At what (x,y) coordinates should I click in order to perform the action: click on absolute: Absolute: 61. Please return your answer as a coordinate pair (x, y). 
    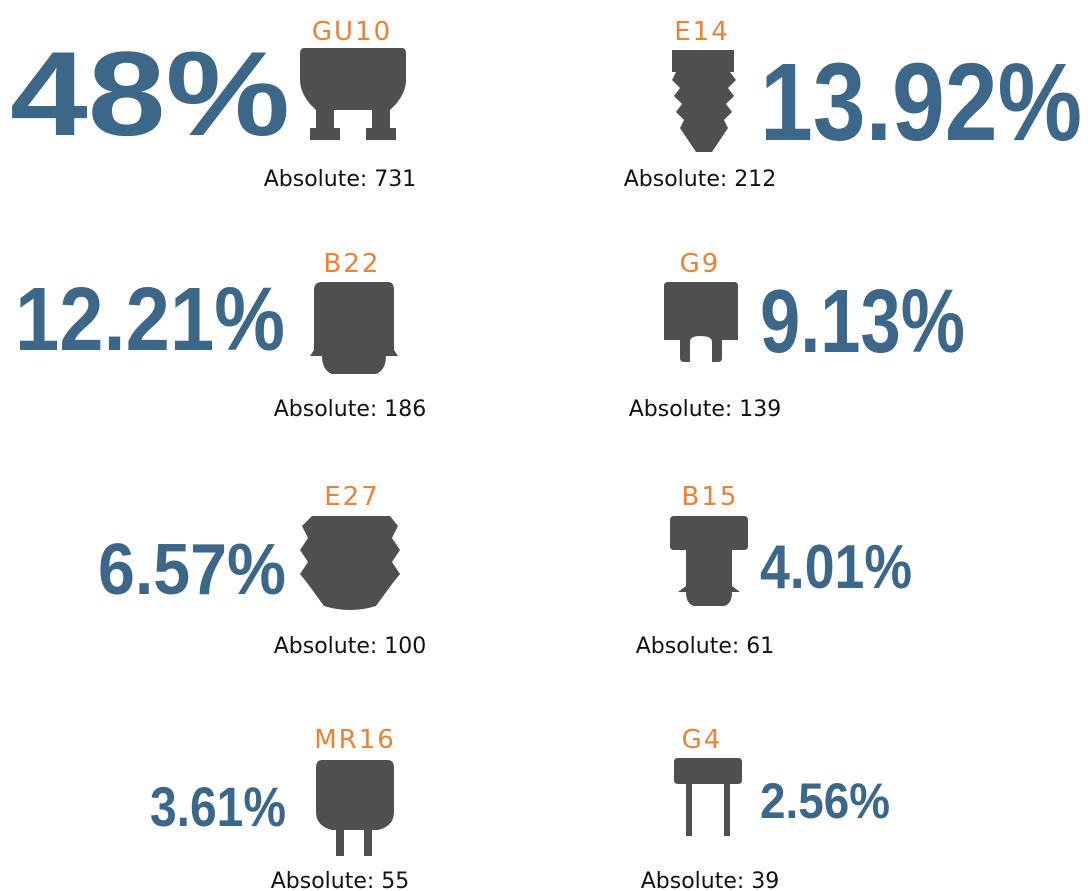
    Looking at the image, I should click on (705, 646).